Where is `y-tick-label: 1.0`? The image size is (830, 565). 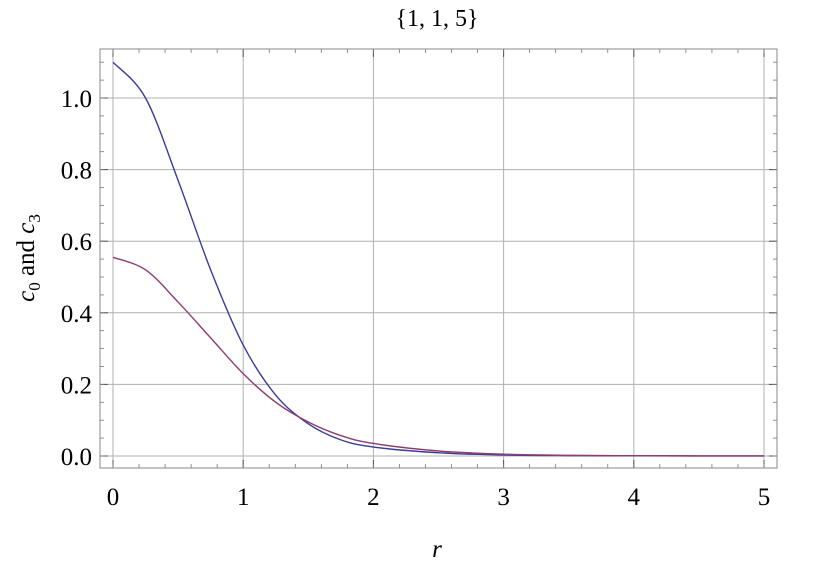 y-tick-label: 1.0 is located at coordinates (76, 99).